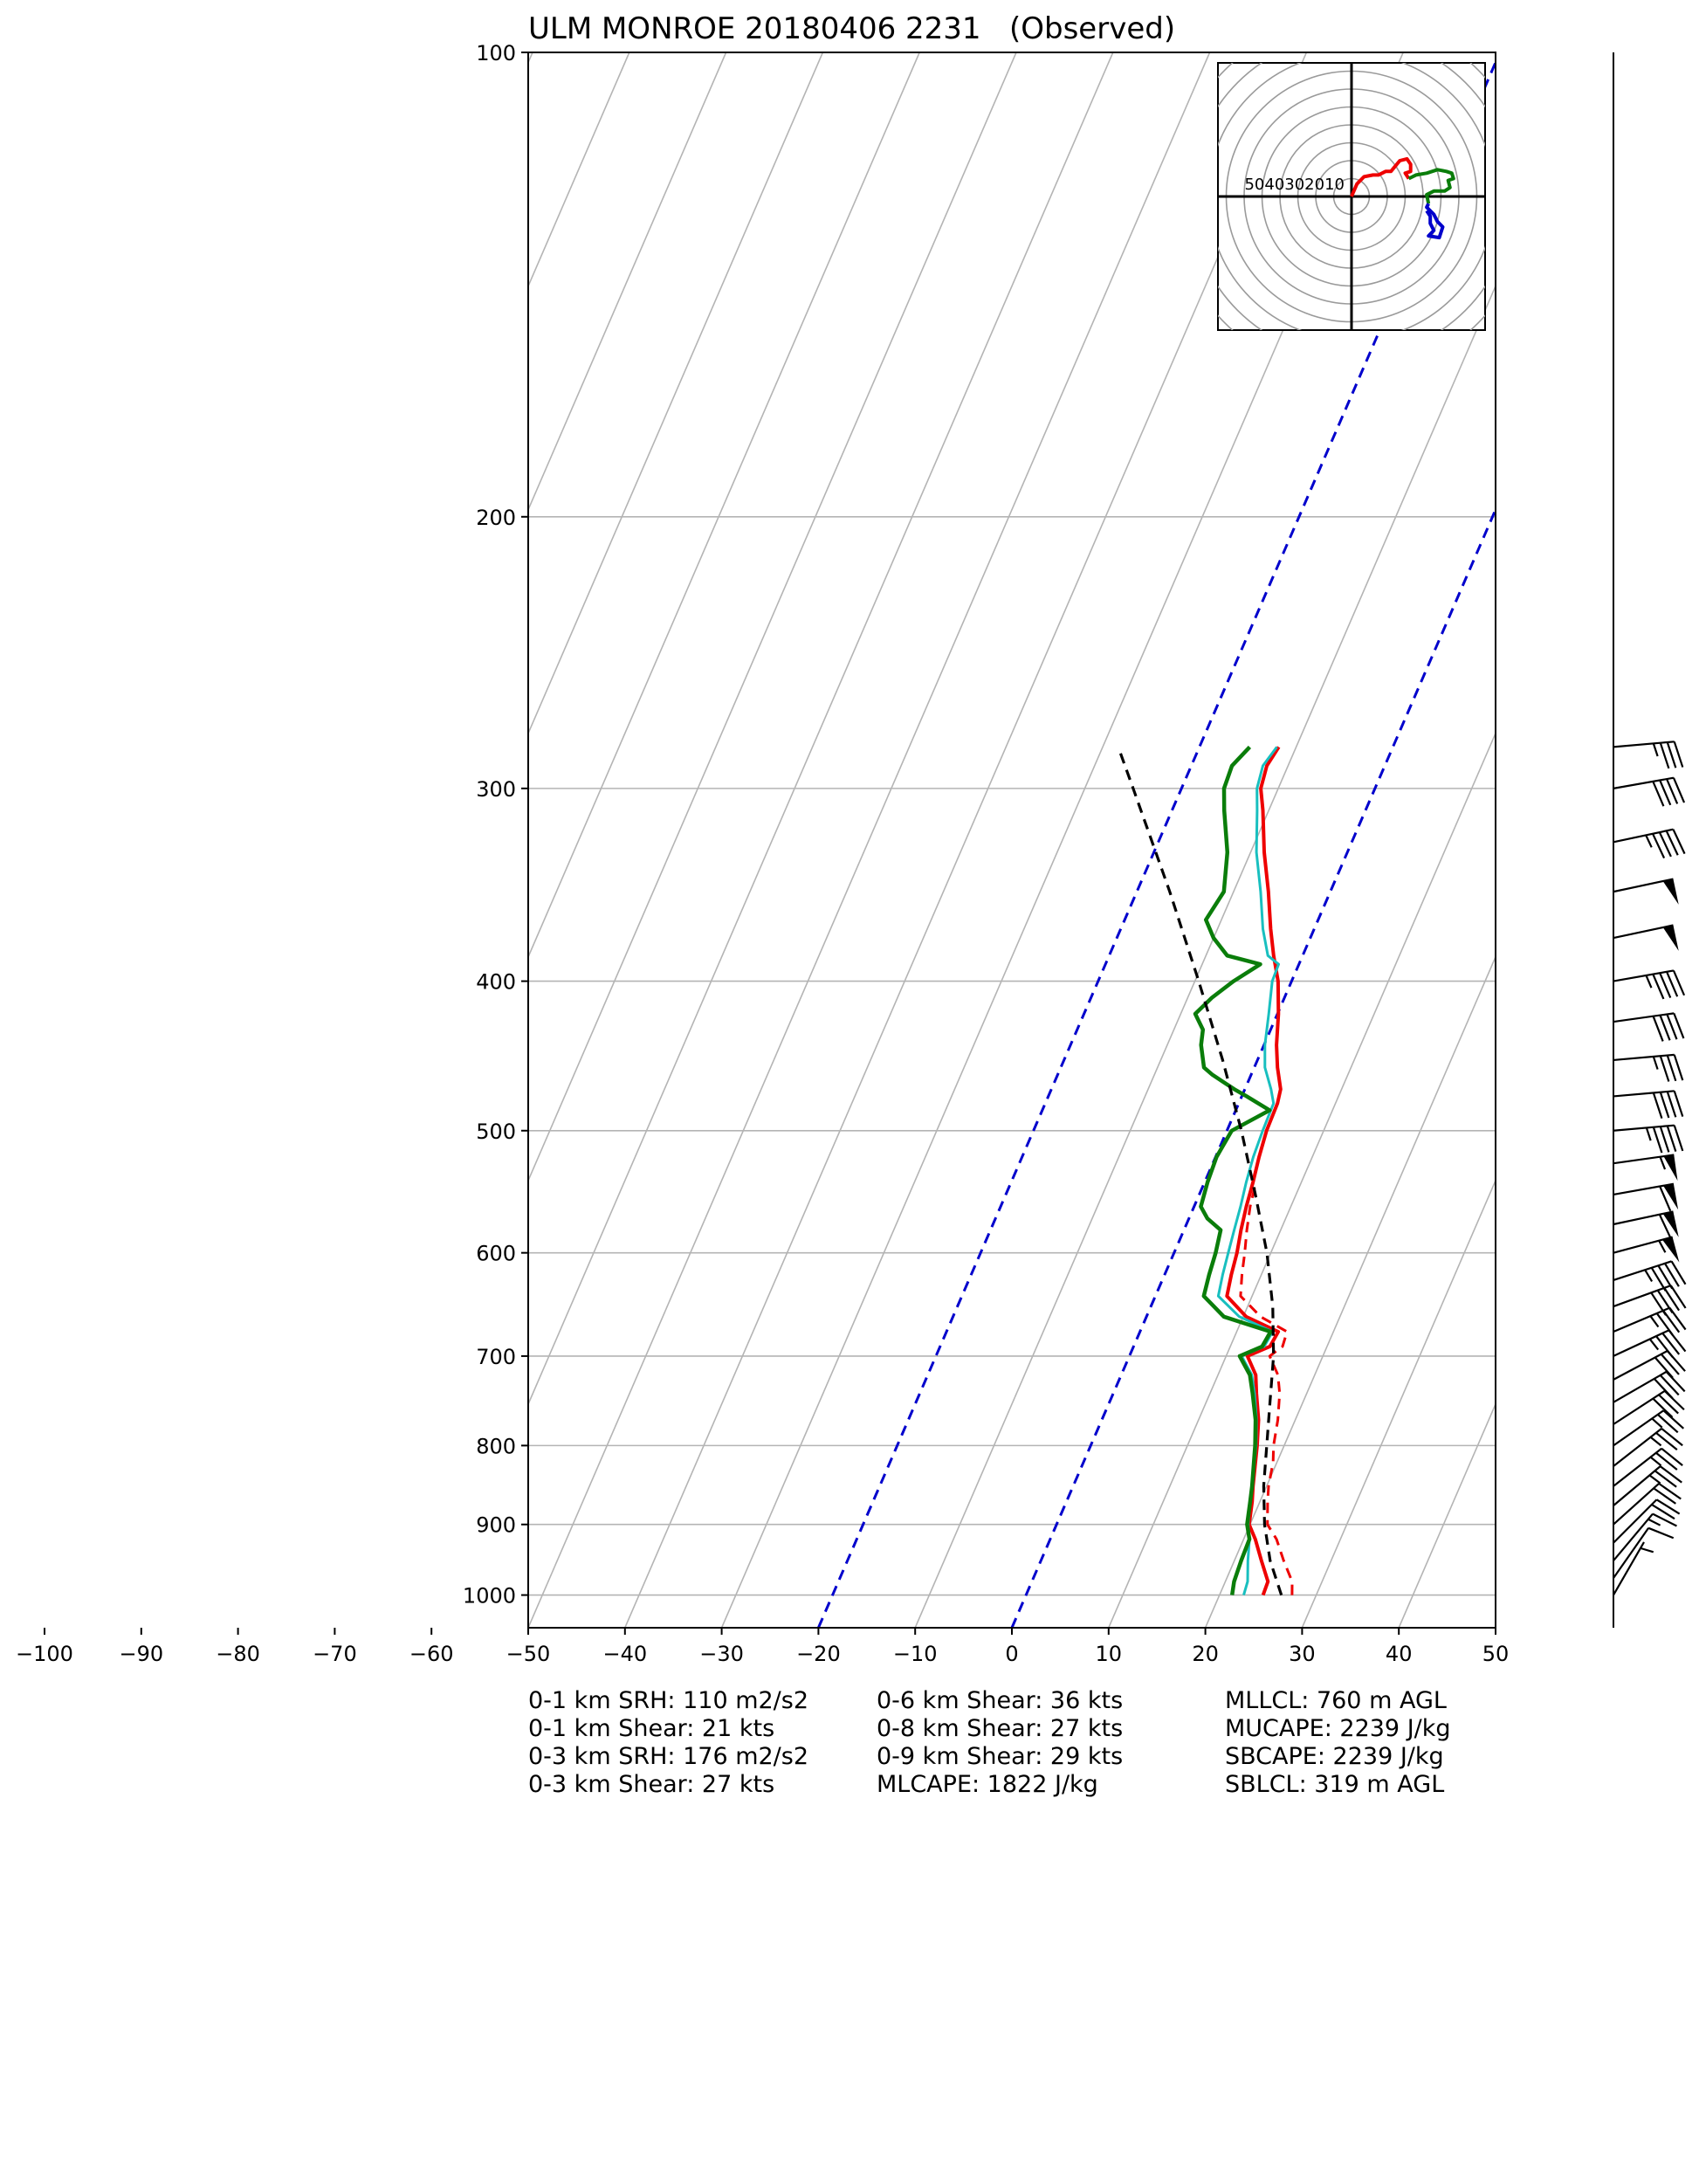 This screenshot has height=2184, width=1699. I want to click on dewpoint-line, so click(1233, 1170).